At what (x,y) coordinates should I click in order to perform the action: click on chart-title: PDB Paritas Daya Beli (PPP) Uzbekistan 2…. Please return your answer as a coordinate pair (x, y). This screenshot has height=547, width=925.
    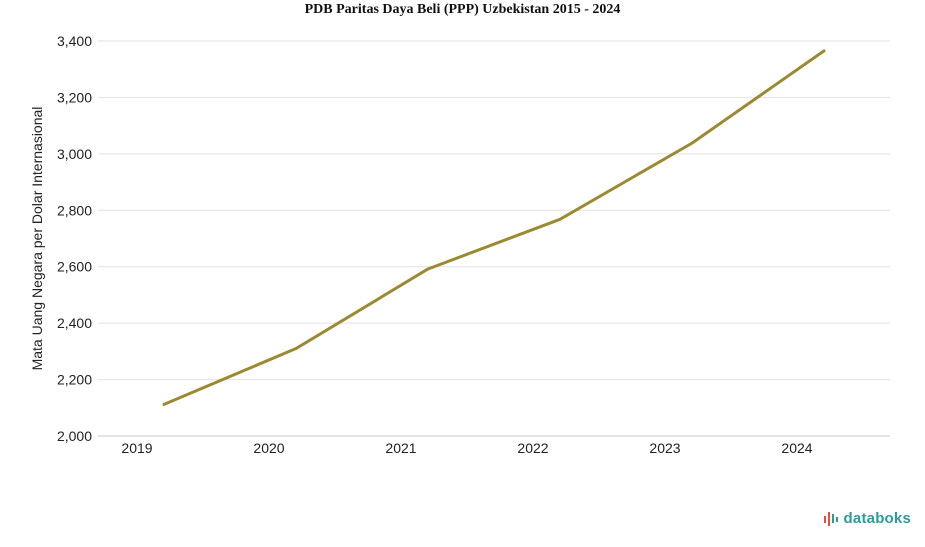
    Looking at the image, I should click on (462, 9).